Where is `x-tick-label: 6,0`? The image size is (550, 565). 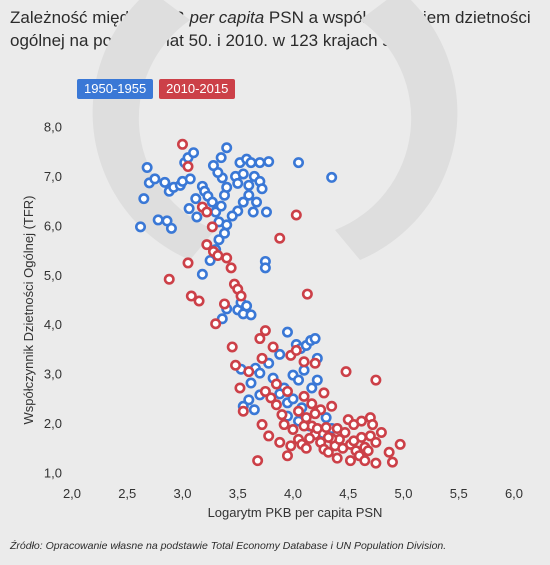
x-tick-label: 6,0 is located at coordinates (514, 493).